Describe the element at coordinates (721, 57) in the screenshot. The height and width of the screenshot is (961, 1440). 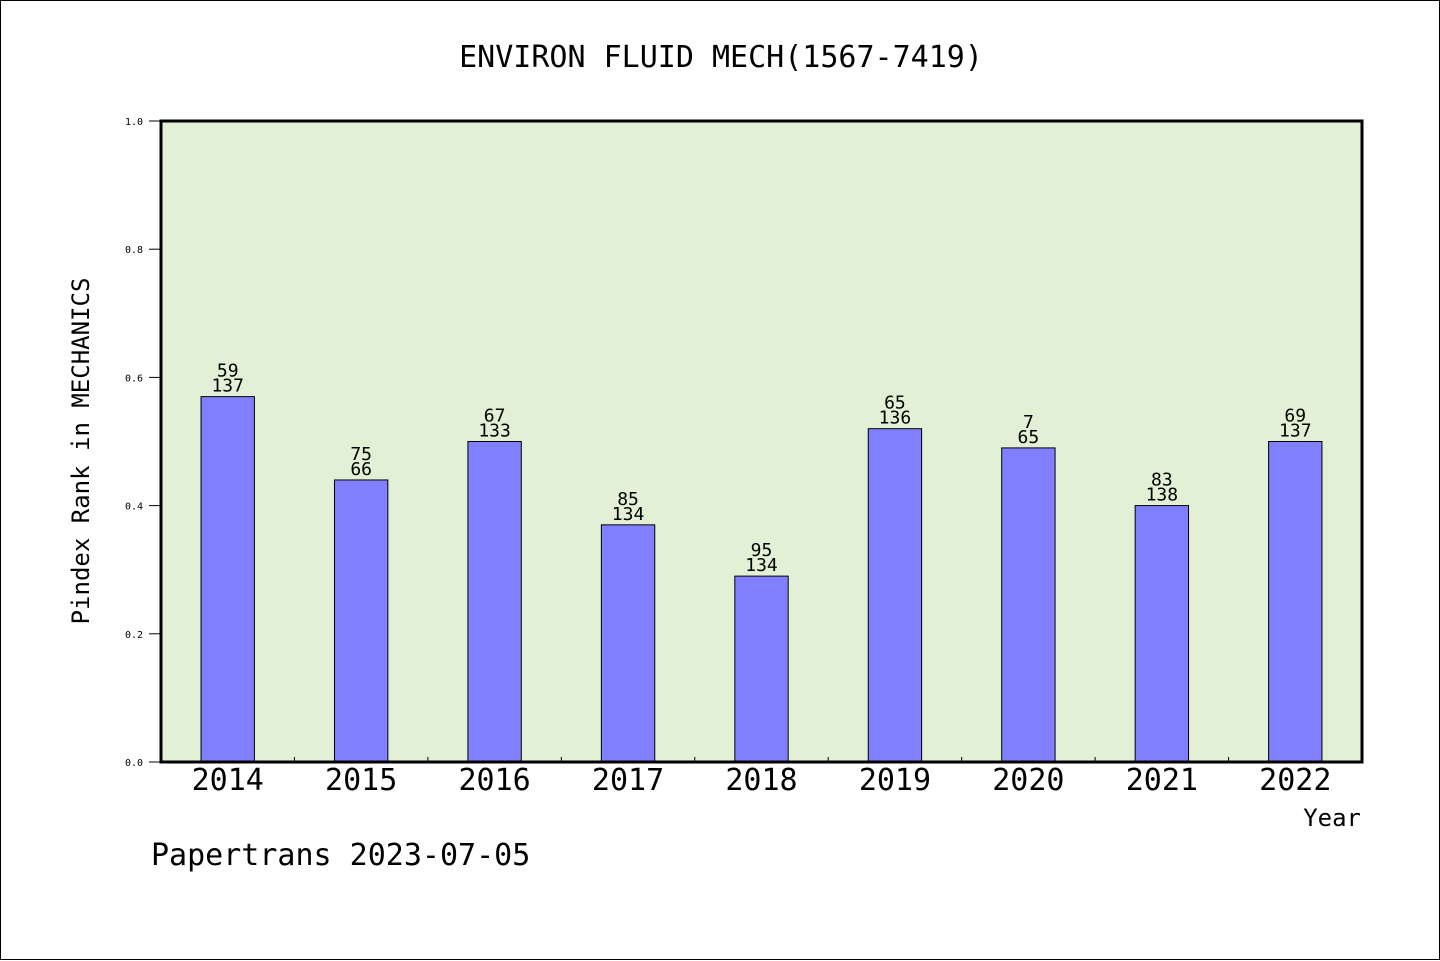
I see `chart-title: ENVIRON FLUID MECH(1567-7419)` at that location.